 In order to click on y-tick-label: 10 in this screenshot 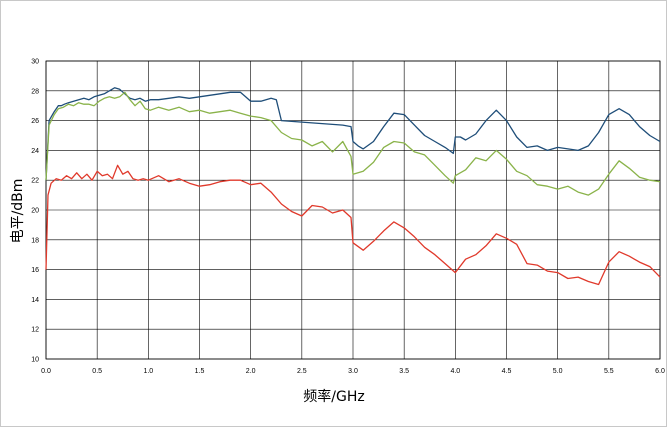, I will do `click(35, 360)`.